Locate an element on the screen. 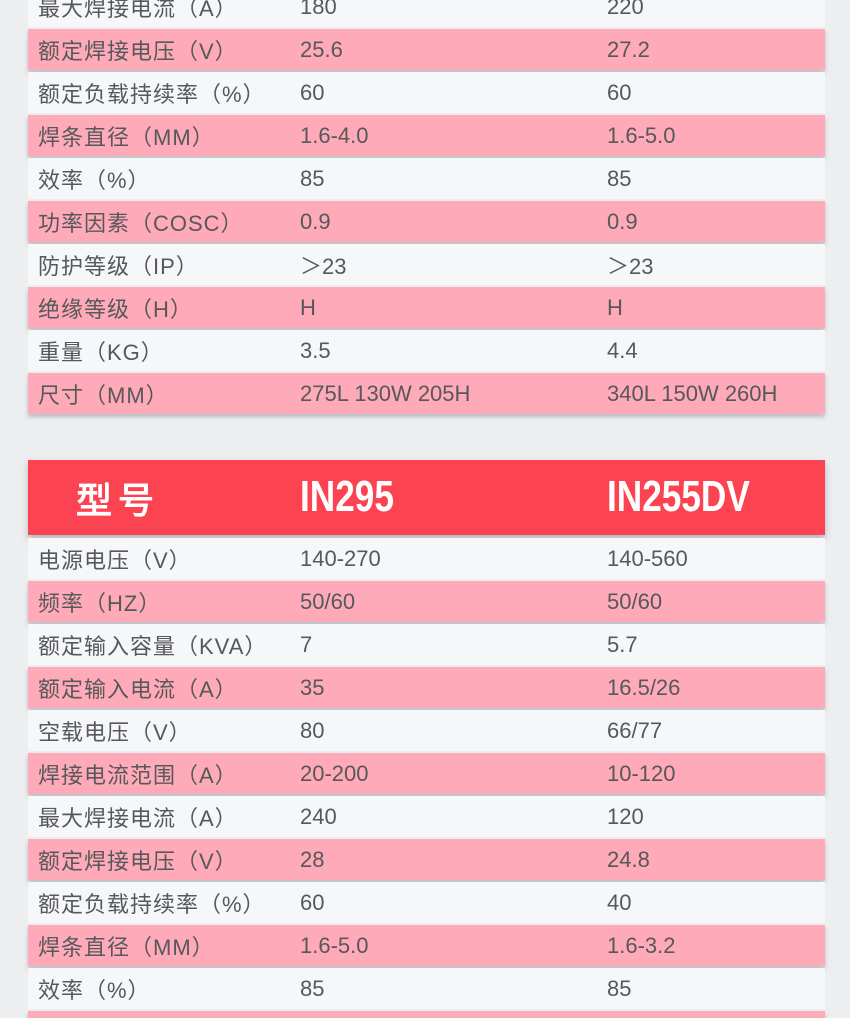 Image resolution: width=850 pixels, height=1018 pixels. row-value-col1: 20-200 is located at coordinates (334, 773).